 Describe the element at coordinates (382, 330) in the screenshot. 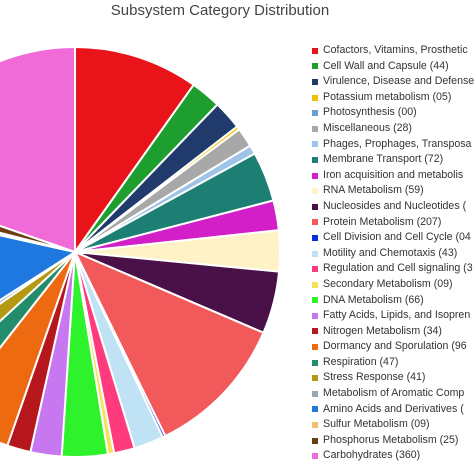

I see `legend-label: Nitrogen Metabolism (34)` at that location.